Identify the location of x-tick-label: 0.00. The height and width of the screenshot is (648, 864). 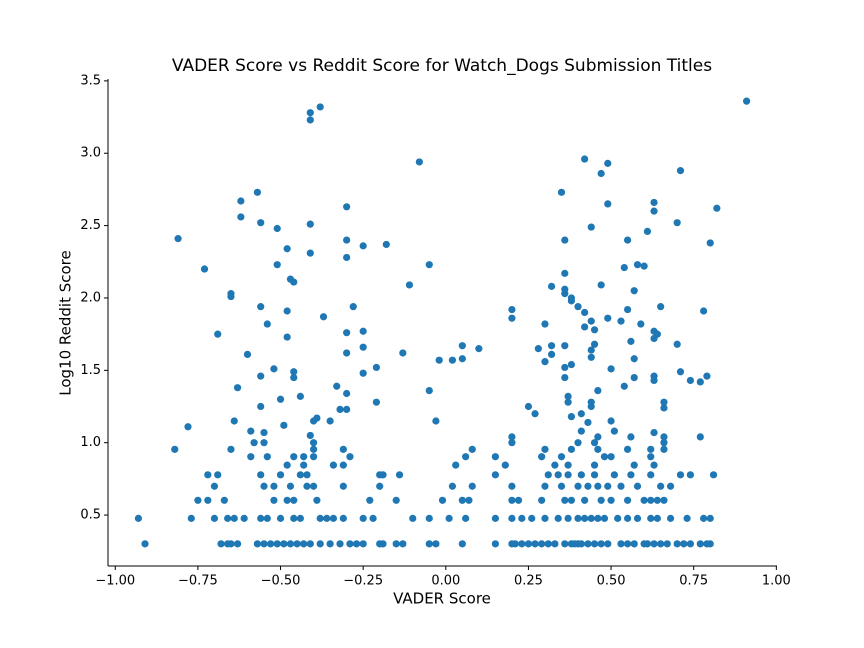
(445, 581).